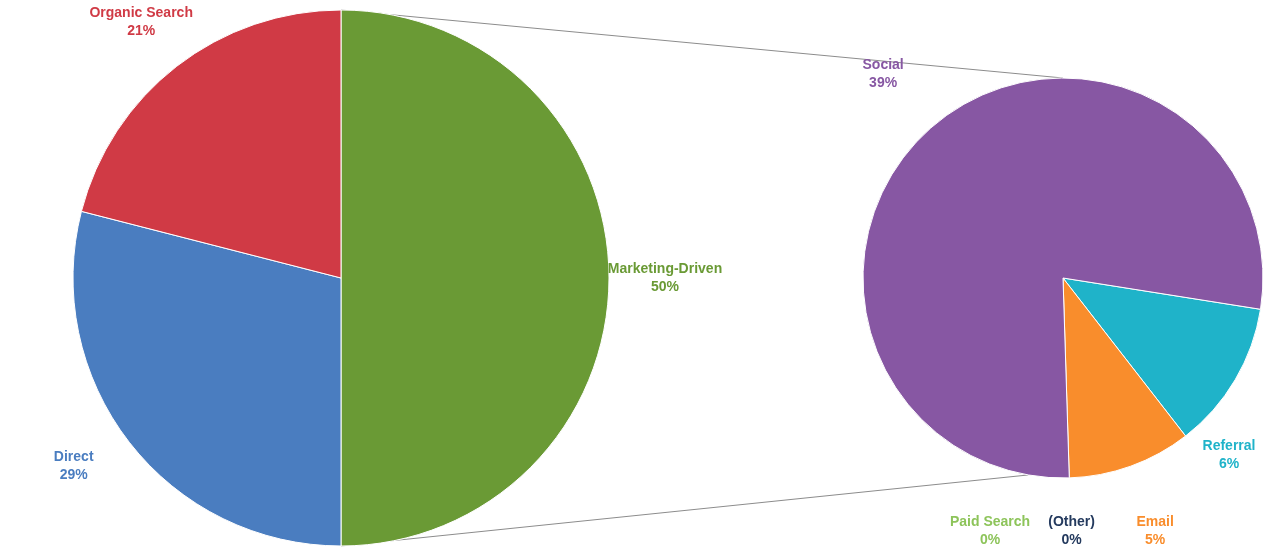  Describe the element at coordinates (1155, 521) in the screenshot. I see `slice-label: Email` at that location.